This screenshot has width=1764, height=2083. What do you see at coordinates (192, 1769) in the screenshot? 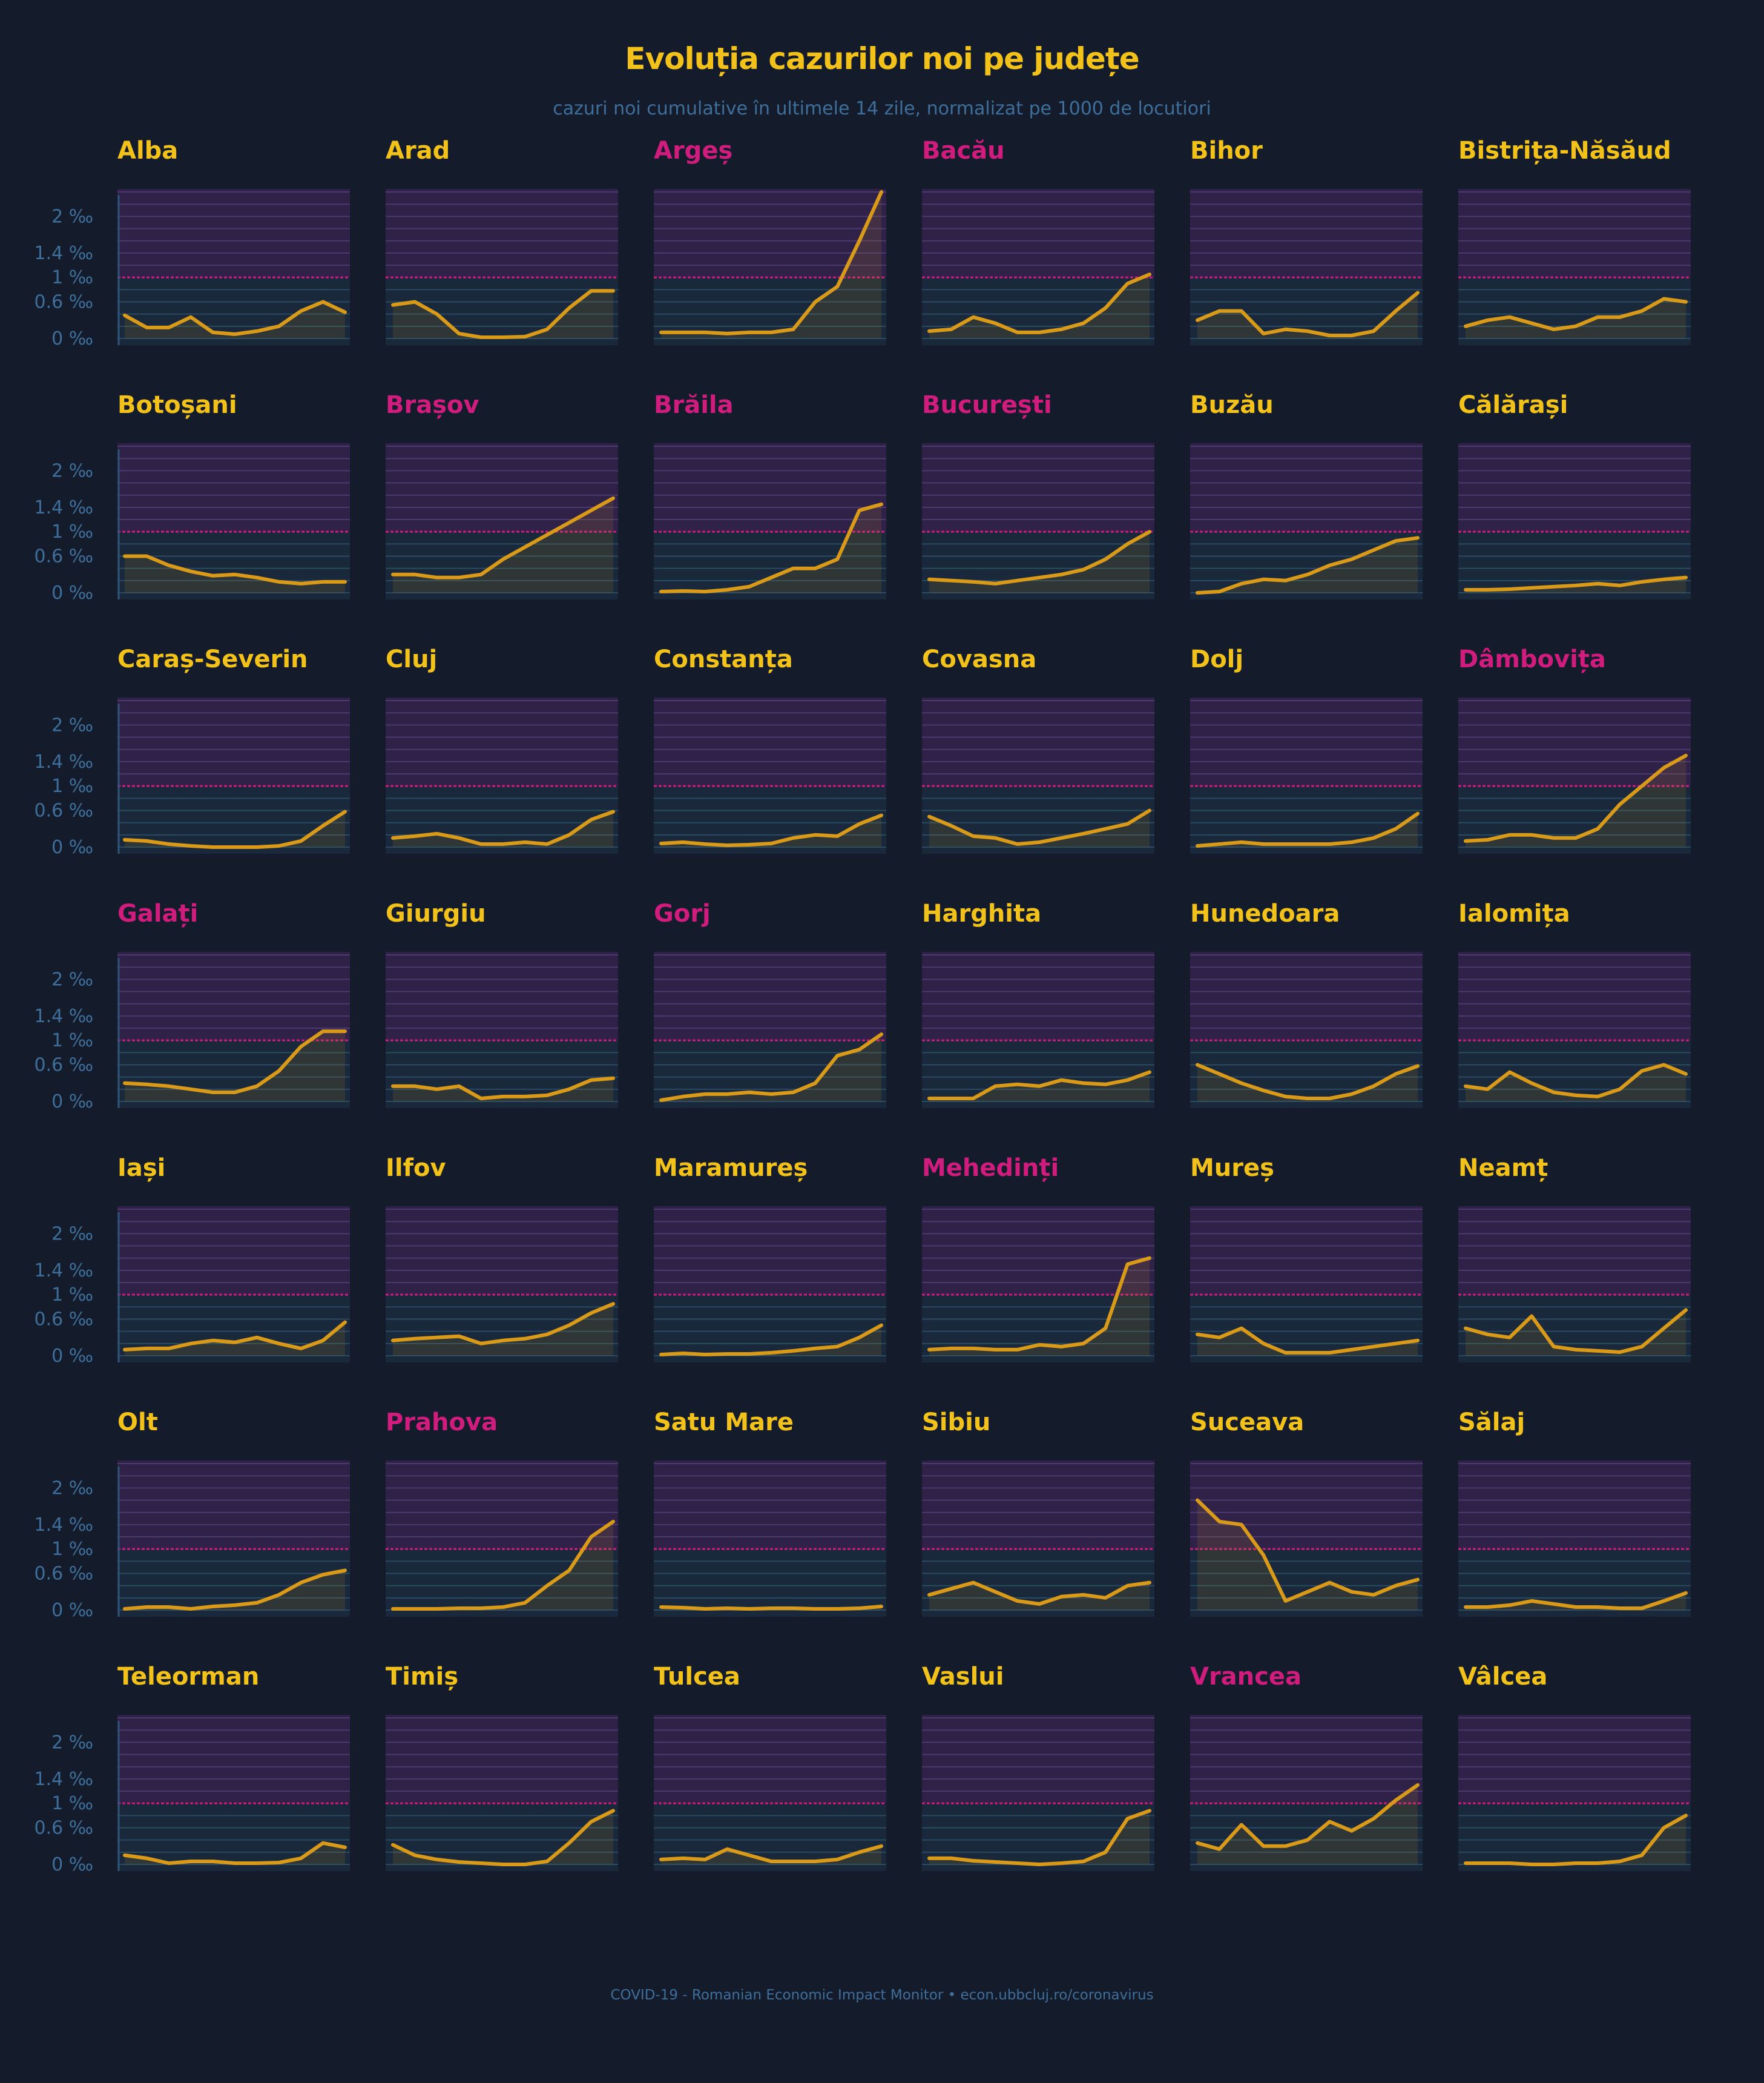
I see `panel-37: Teleorman 0 ‰ 0.6 ‰ 1 ‰ 1.4 ‰ 2 ‰` at bounding box center [192, 1769].